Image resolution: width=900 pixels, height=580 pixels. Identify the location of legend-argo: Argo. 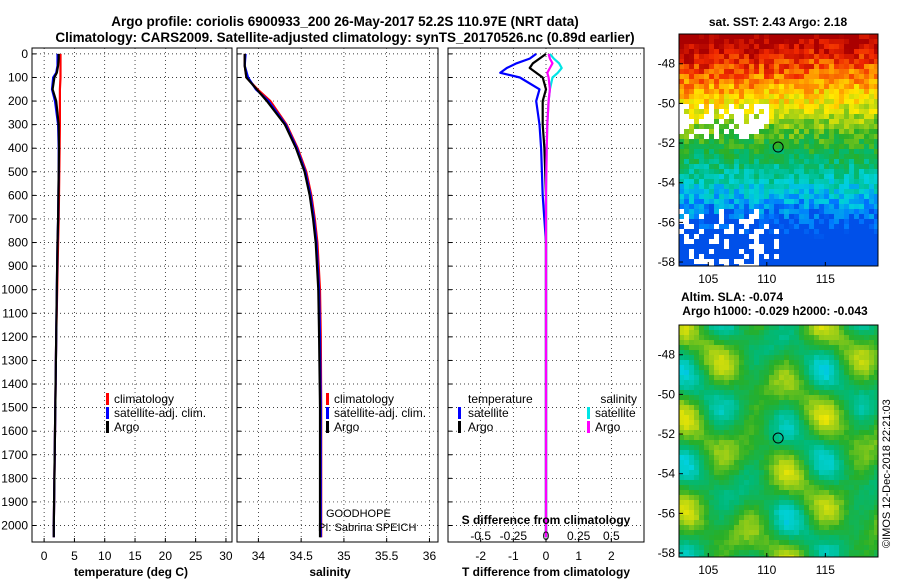
(347, 427).